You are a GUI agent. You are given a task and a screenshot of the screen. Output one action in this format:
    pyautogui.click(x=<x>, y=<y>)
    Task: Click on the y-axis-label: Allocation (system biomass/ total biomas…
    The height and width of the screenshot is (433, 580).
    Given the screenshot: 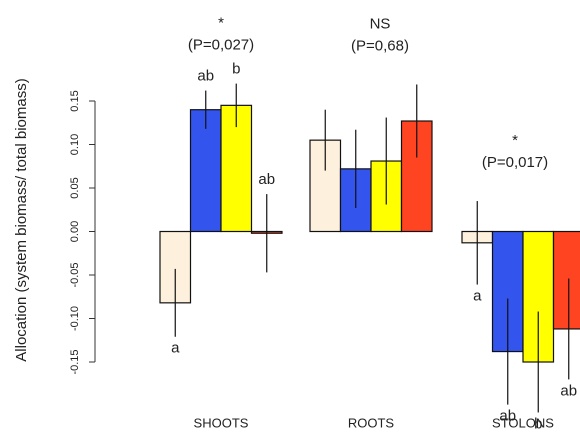 What is the action you would take?
    pyautogui.click(x=21, y=219)
    